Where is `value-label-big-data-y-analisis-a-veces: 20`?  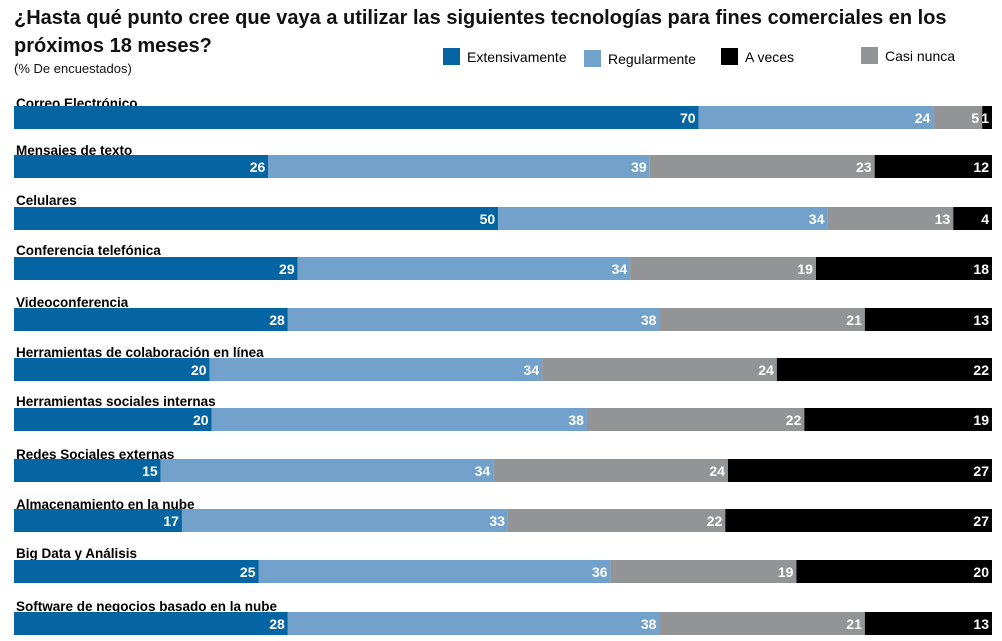
value-label-big-data-y-analisis-a-veces: 20 is located at coordinates (981, 572).